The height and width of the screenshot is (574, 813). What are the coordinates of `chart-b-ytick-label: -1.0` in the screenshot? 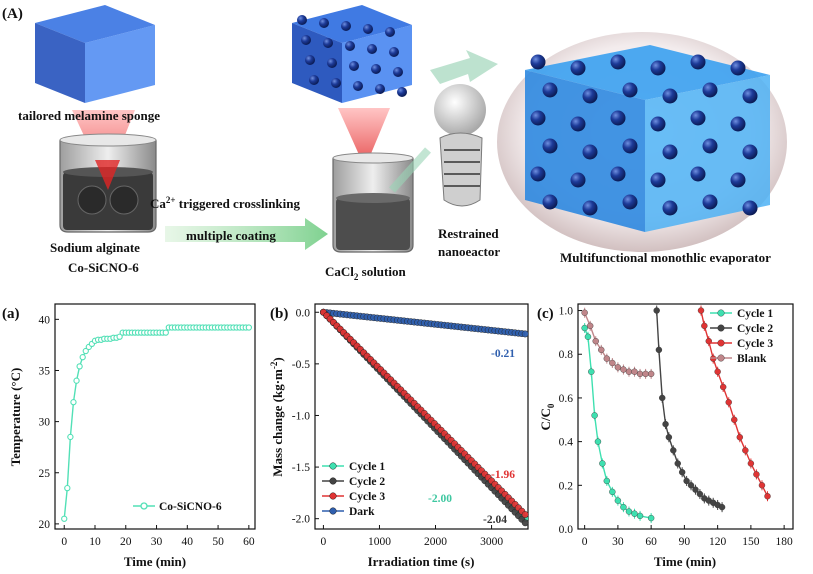 It's located at (301, 416).